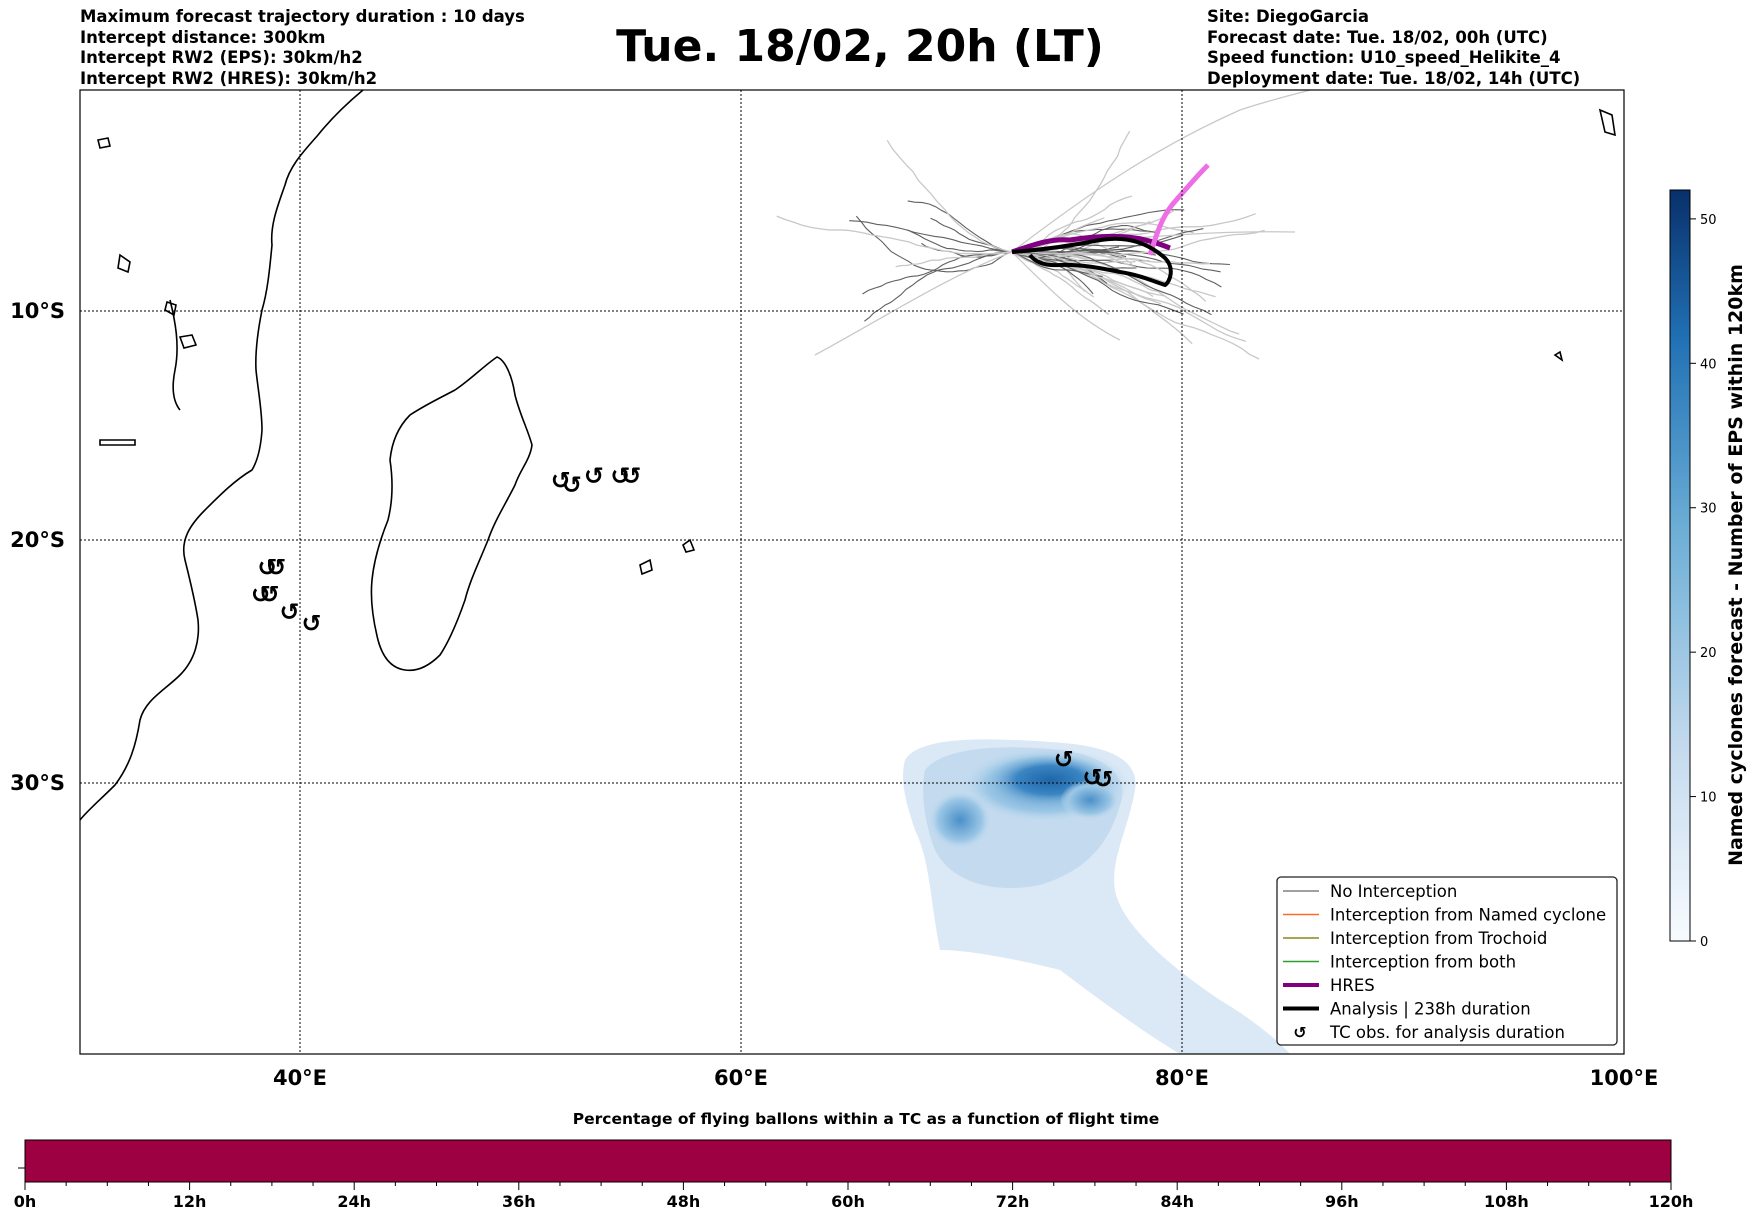  I want to click on analysis-trajectory, so click(1092, 262).